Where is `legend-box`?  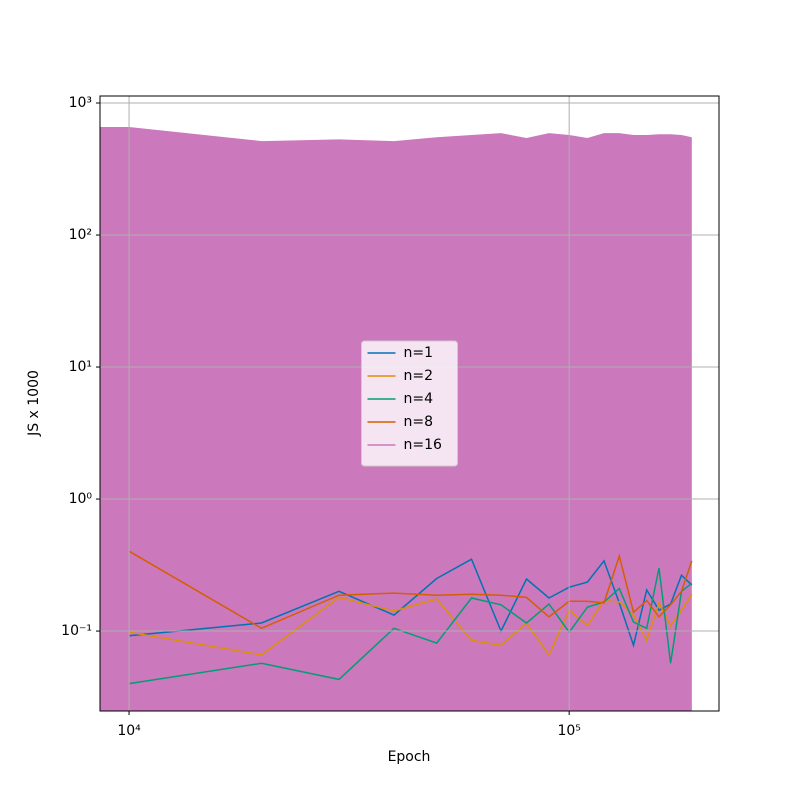
legend-box is located at coordinates (409, 403).